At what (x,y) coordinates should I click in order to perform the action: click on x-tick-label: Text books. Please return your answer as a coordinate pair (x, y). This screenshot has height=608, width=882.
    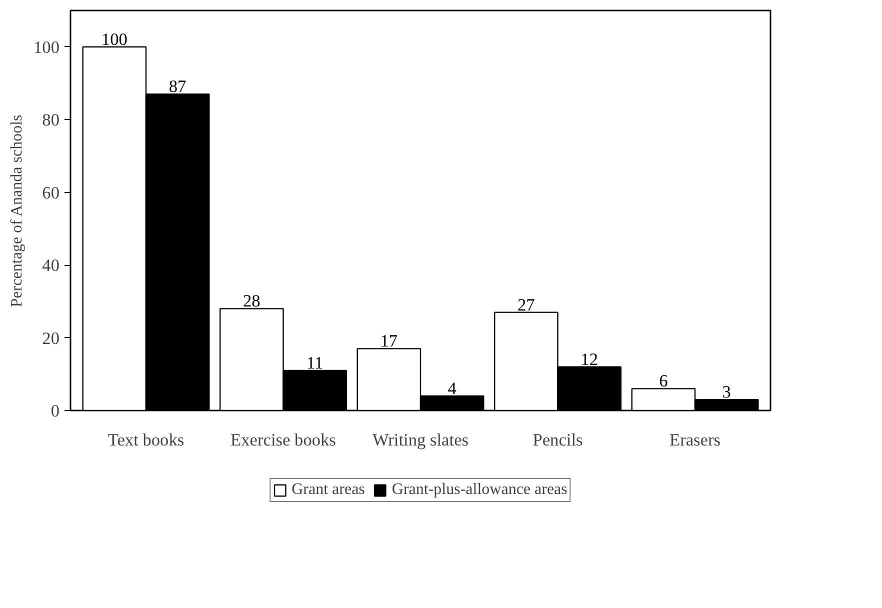
    Looking at the image, I should click on (146, 440).